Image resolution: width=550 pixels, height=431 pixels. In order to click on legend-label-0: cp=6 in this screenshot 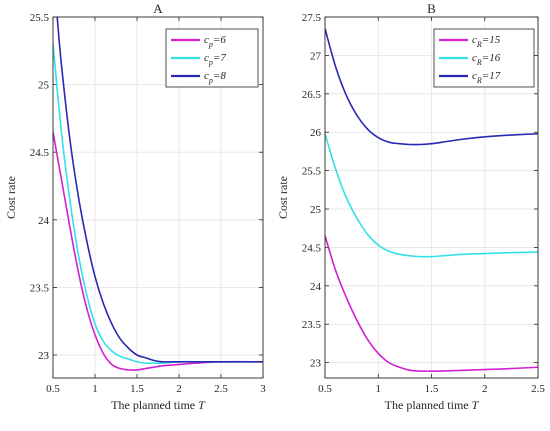, I will do `click(215, 41)`.